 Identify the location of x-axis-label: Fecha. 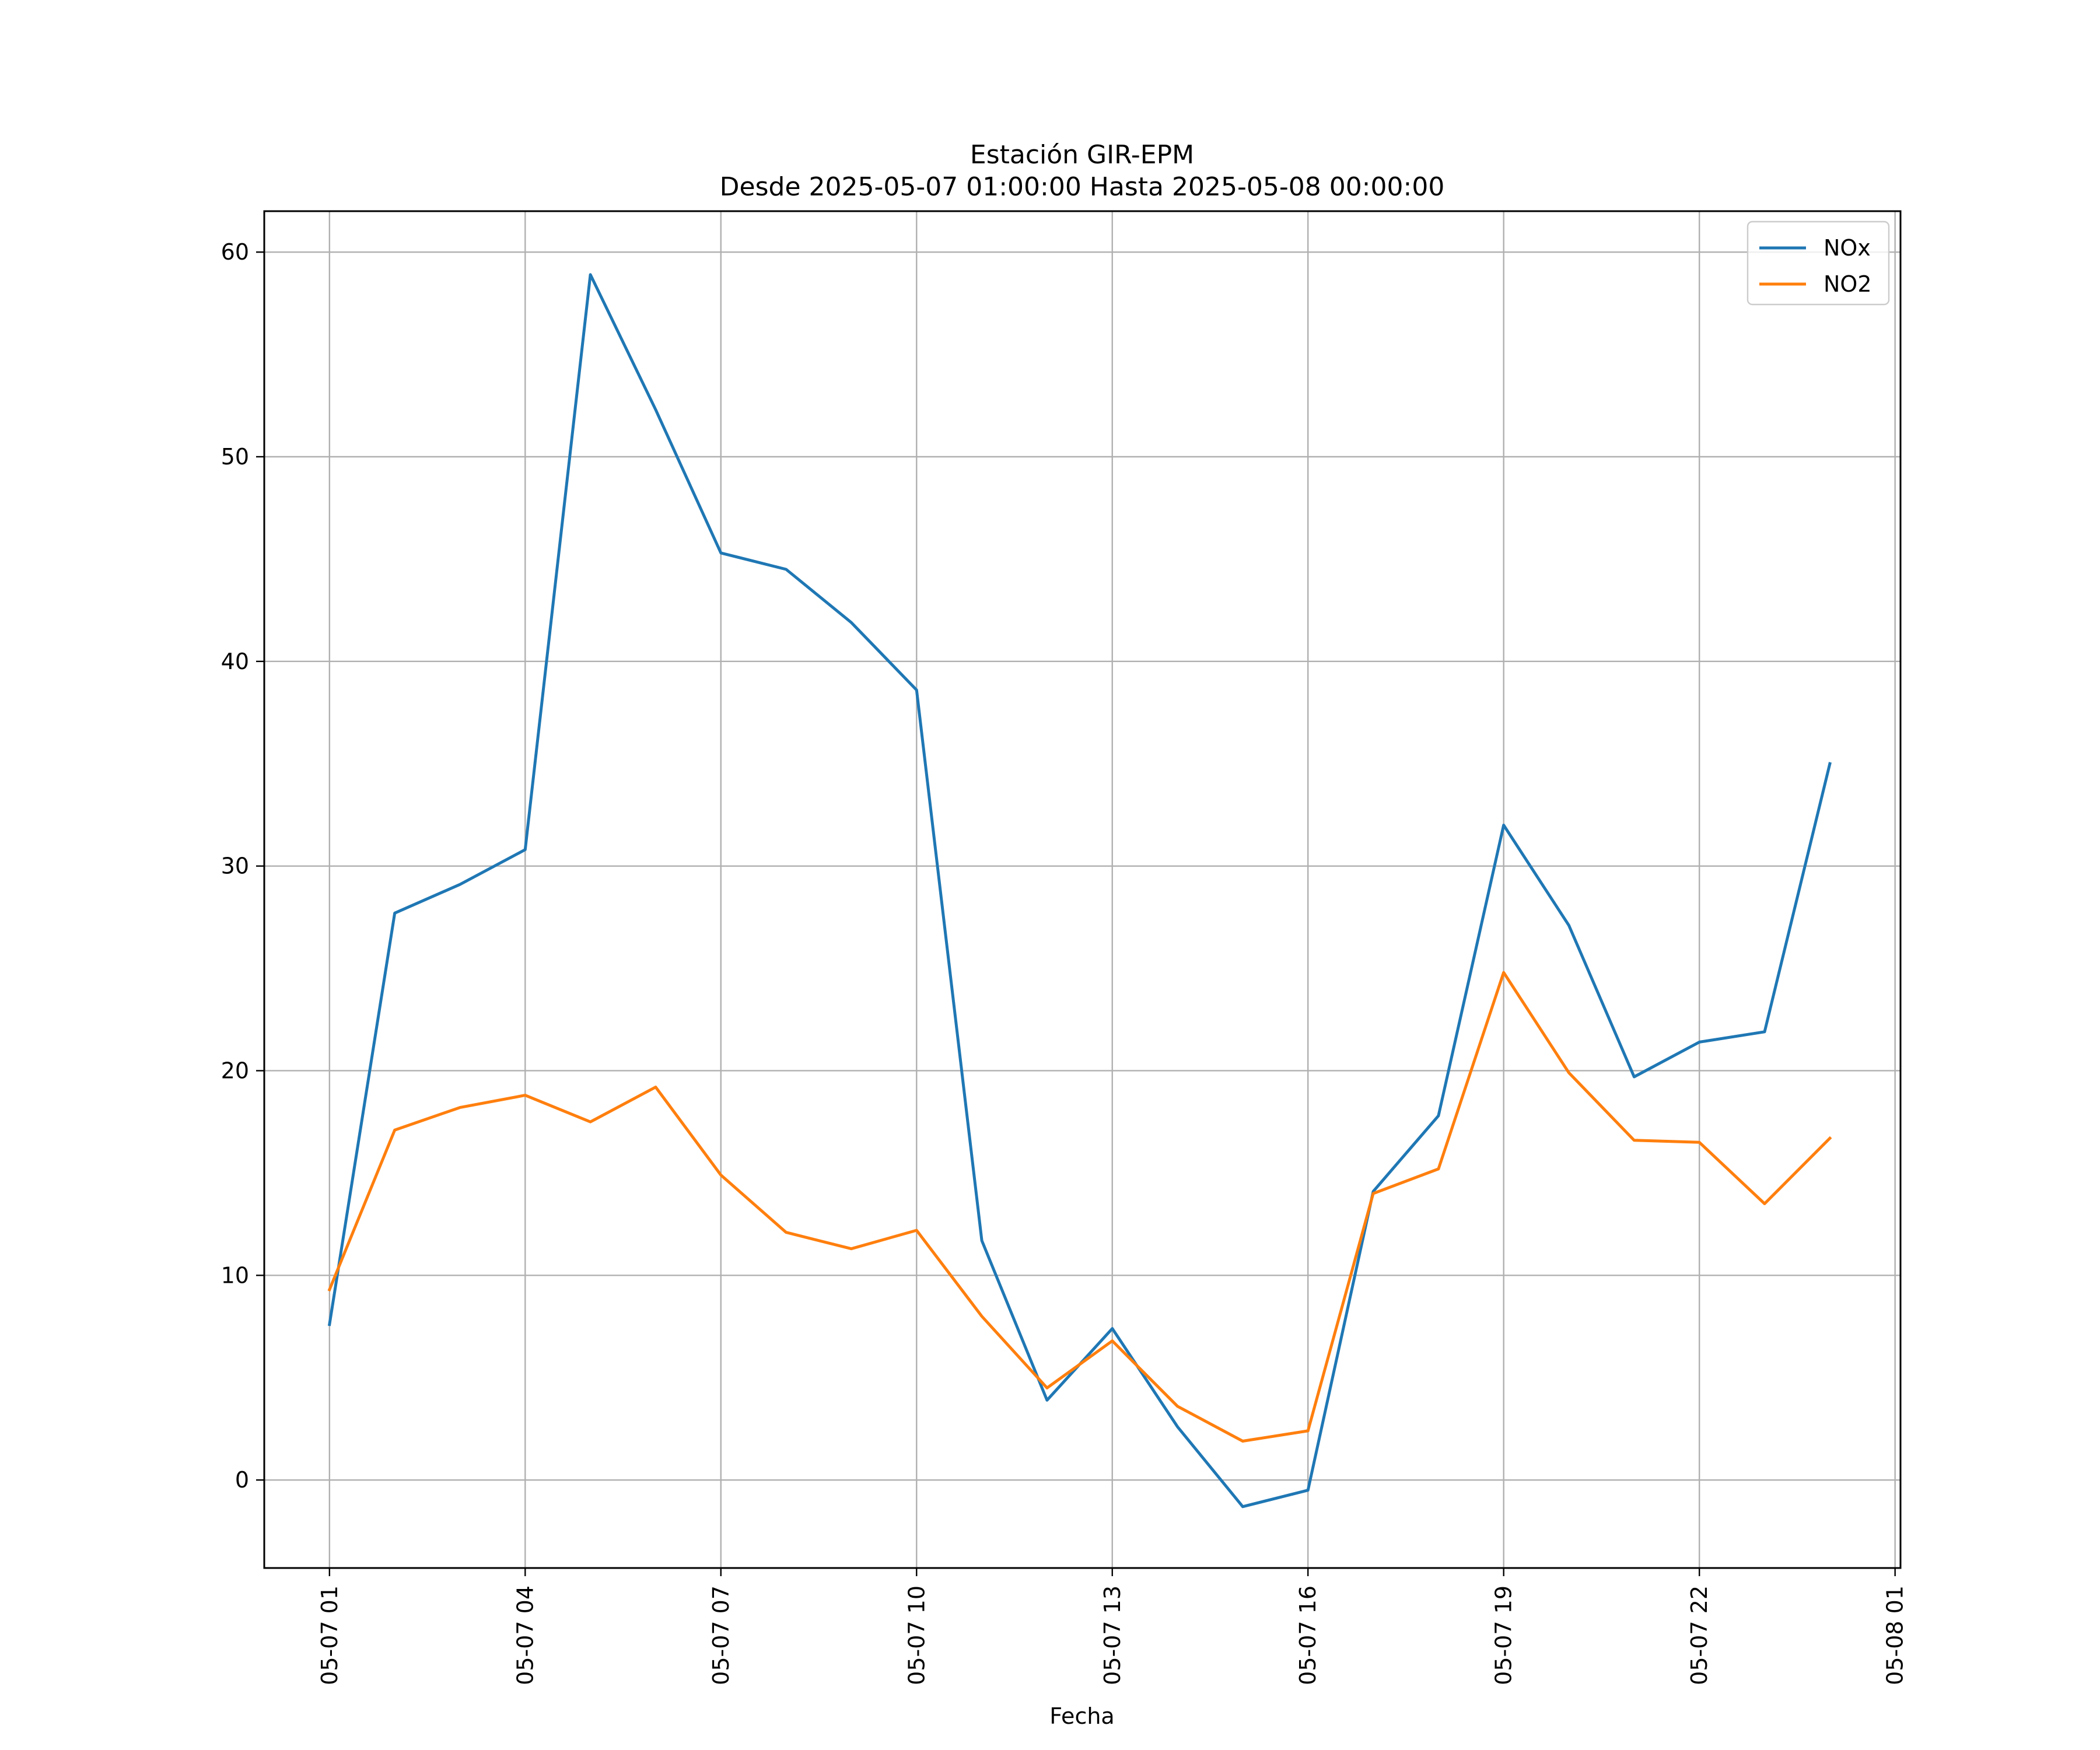
(1081, 1716).